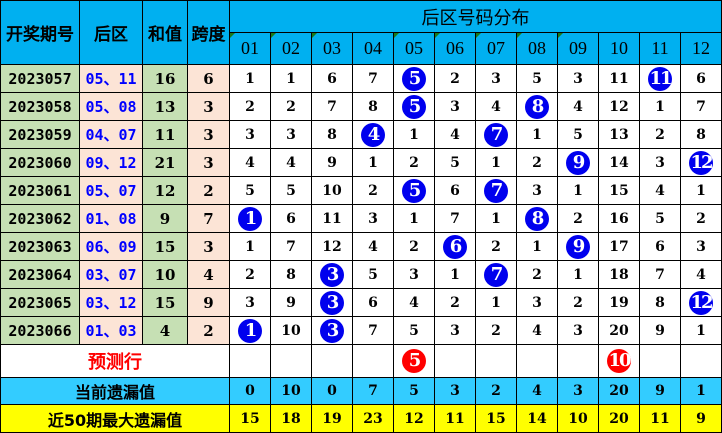 This screenshot has width=722, height=433. What do you see at coordinates (115, 418) in the screenshot?
I see `max-omission-label: 近50期最大遗漏值` at bounding box center [115, 418].